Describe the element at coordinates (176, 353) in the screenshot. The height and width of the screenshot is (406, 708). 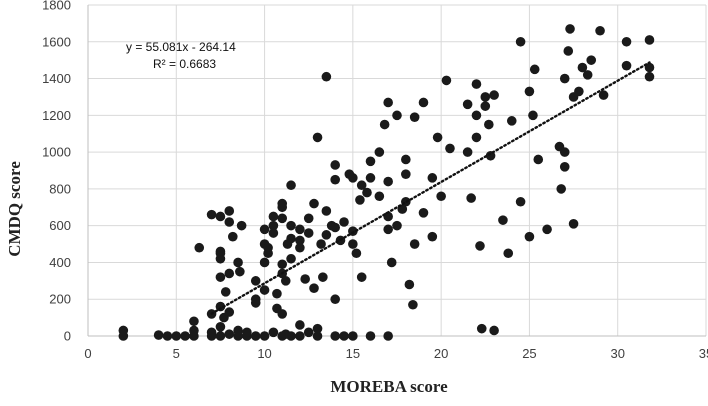
I see `x-tick-label-1: 5` at that location.